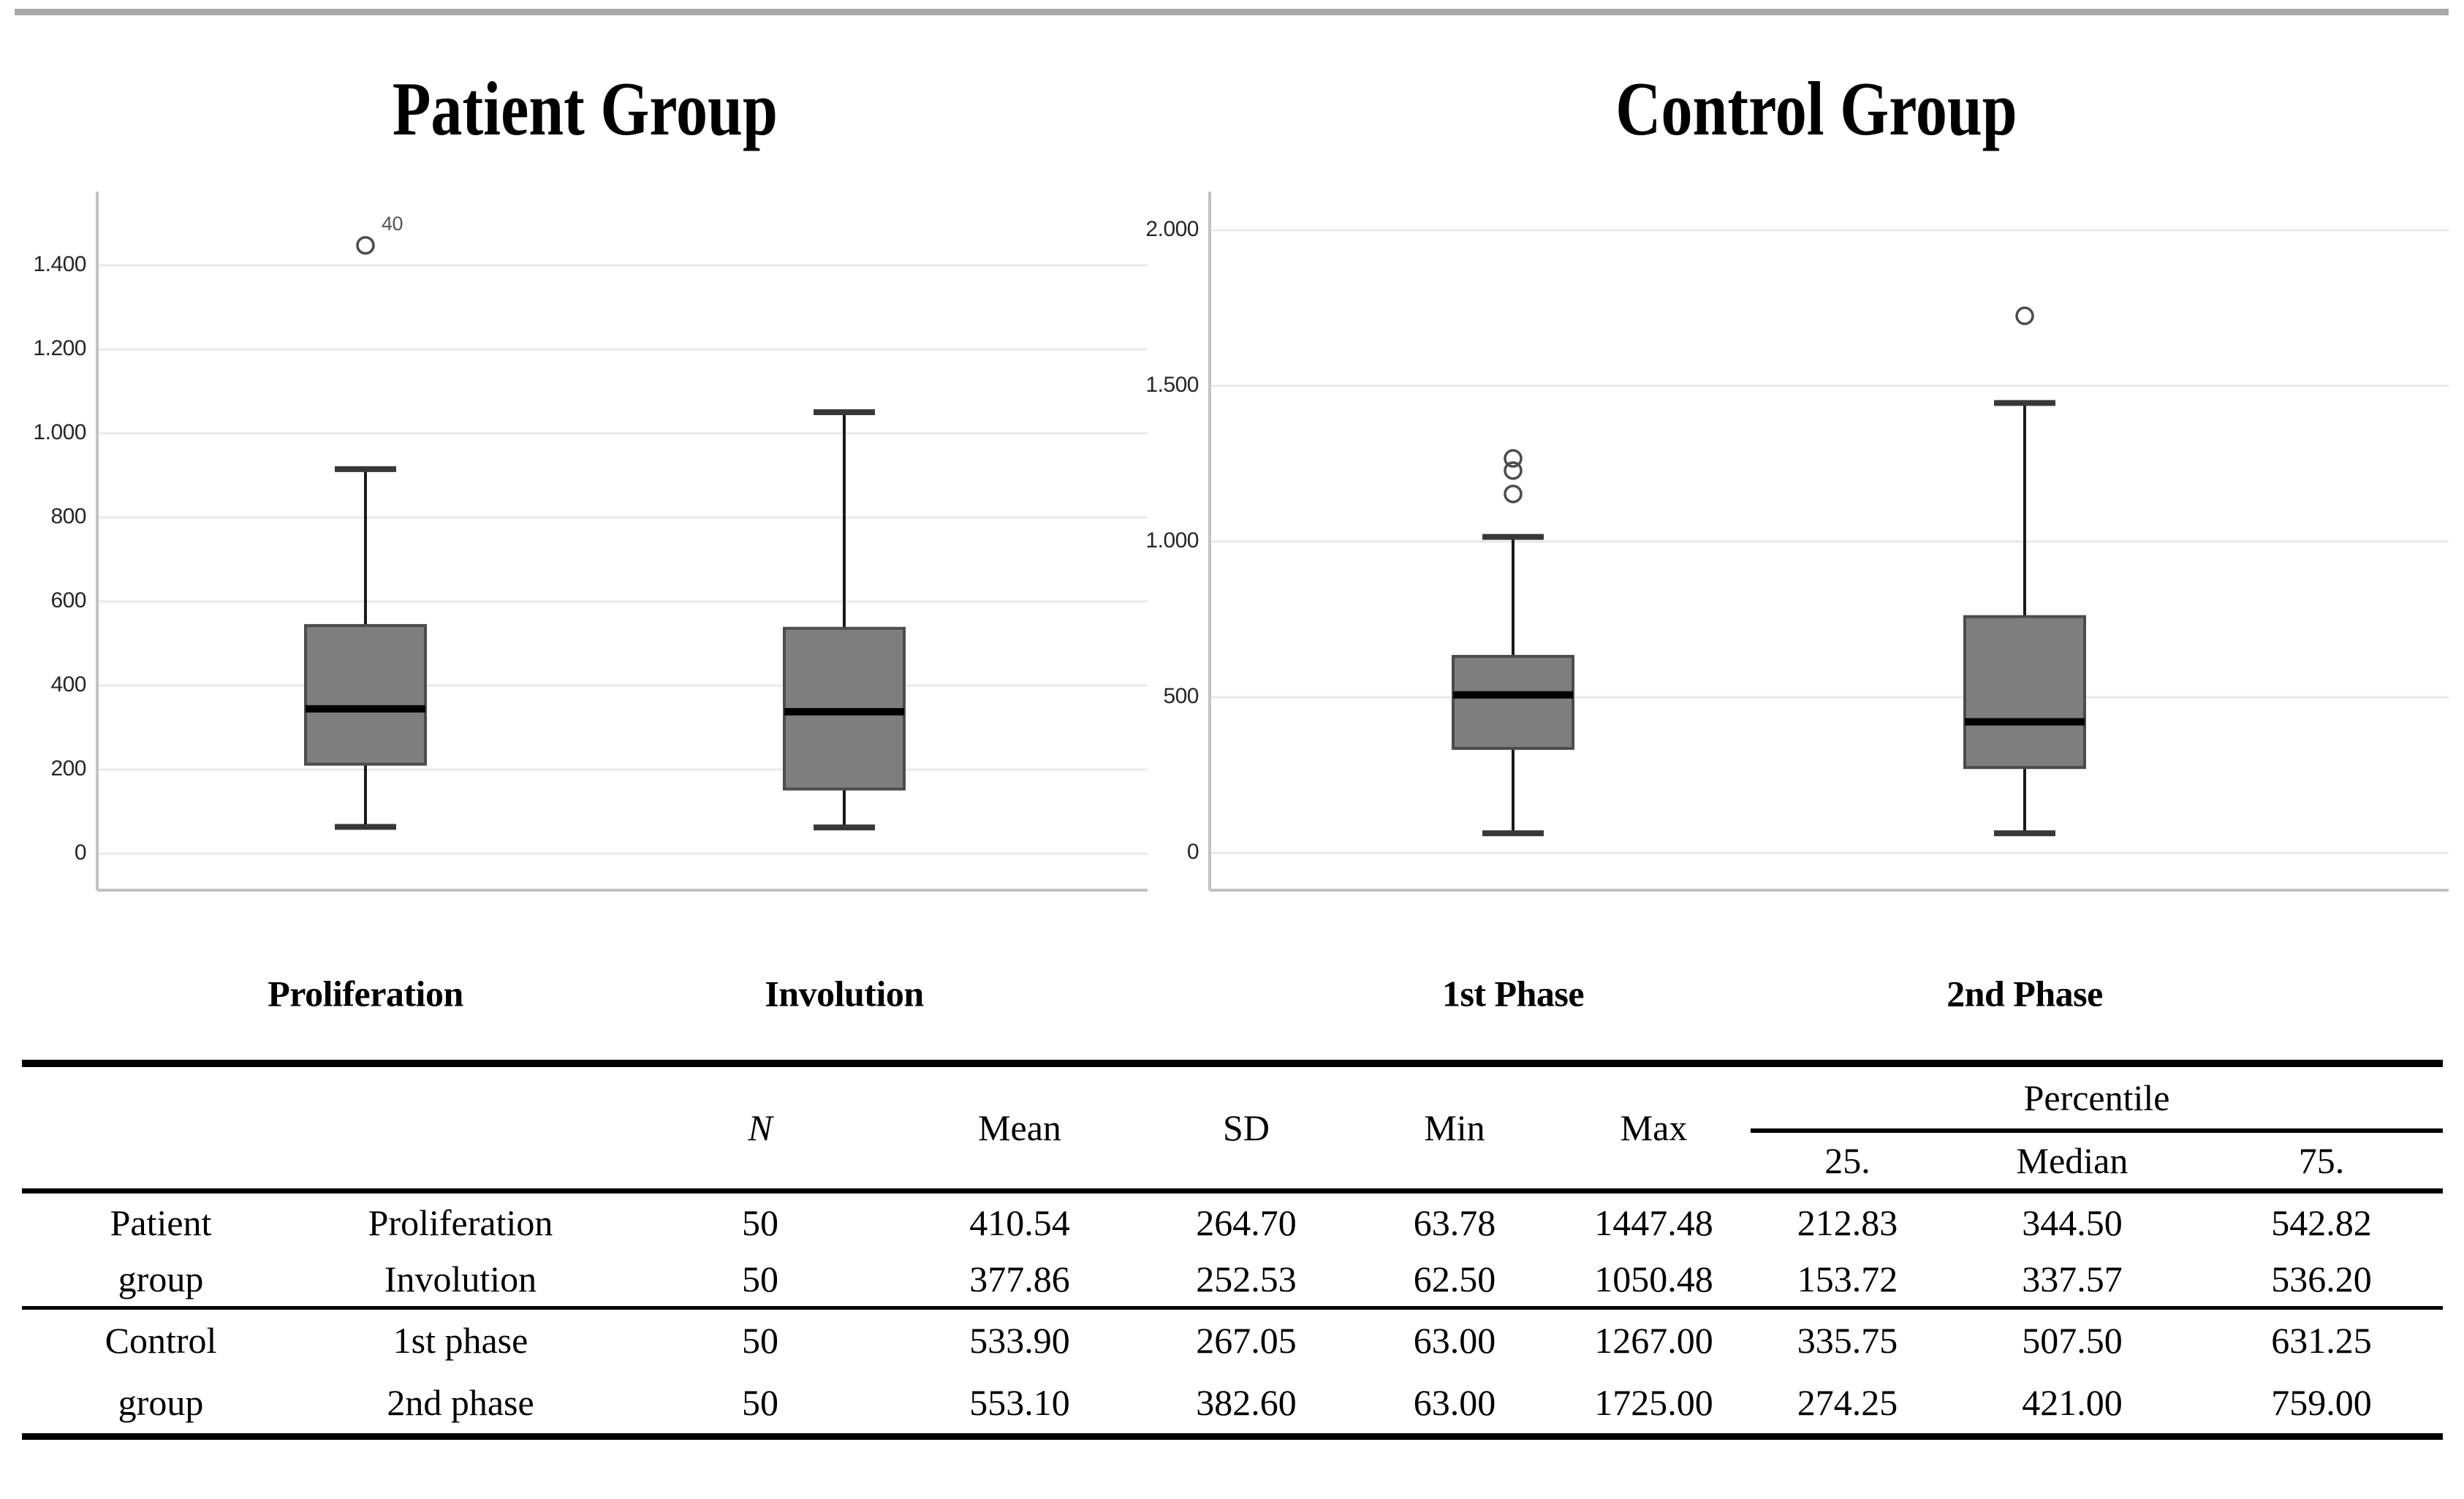  Describe the element at coordinates (2072, 1222) in the screenshot. I see `cell-median: 344.50` at that location.